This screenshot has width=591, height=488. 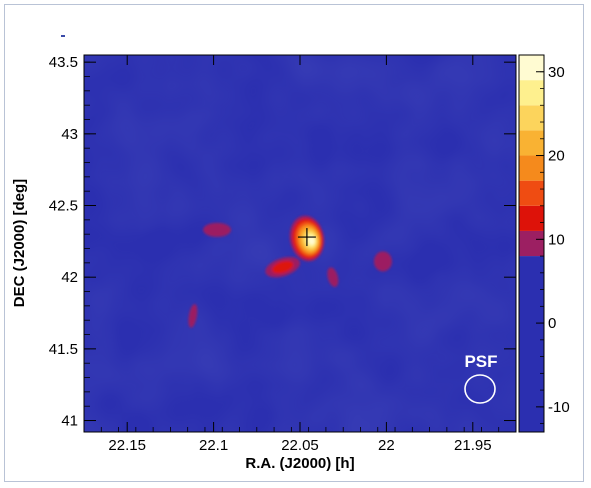 I want to click on colorbar-tick-label: -10, so click(x=559, y=407).